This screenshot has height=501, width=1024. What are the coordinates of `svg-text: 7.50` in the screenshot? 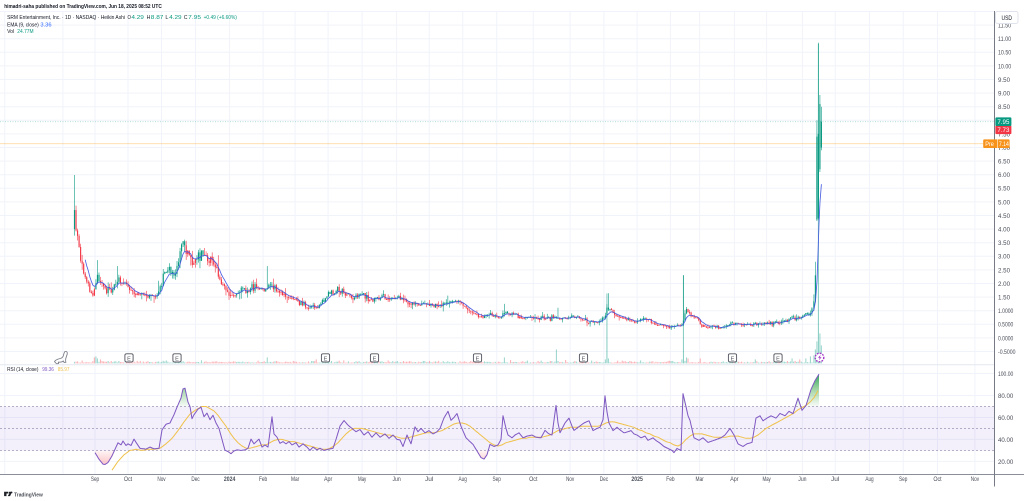 It's located at (1004, 134).